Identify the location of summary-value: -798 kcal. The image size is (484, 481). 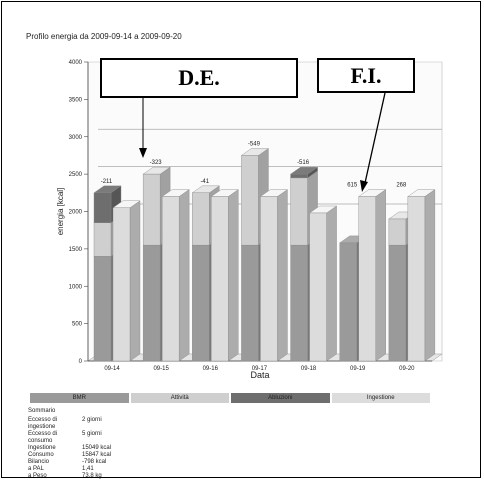
(94, 462).